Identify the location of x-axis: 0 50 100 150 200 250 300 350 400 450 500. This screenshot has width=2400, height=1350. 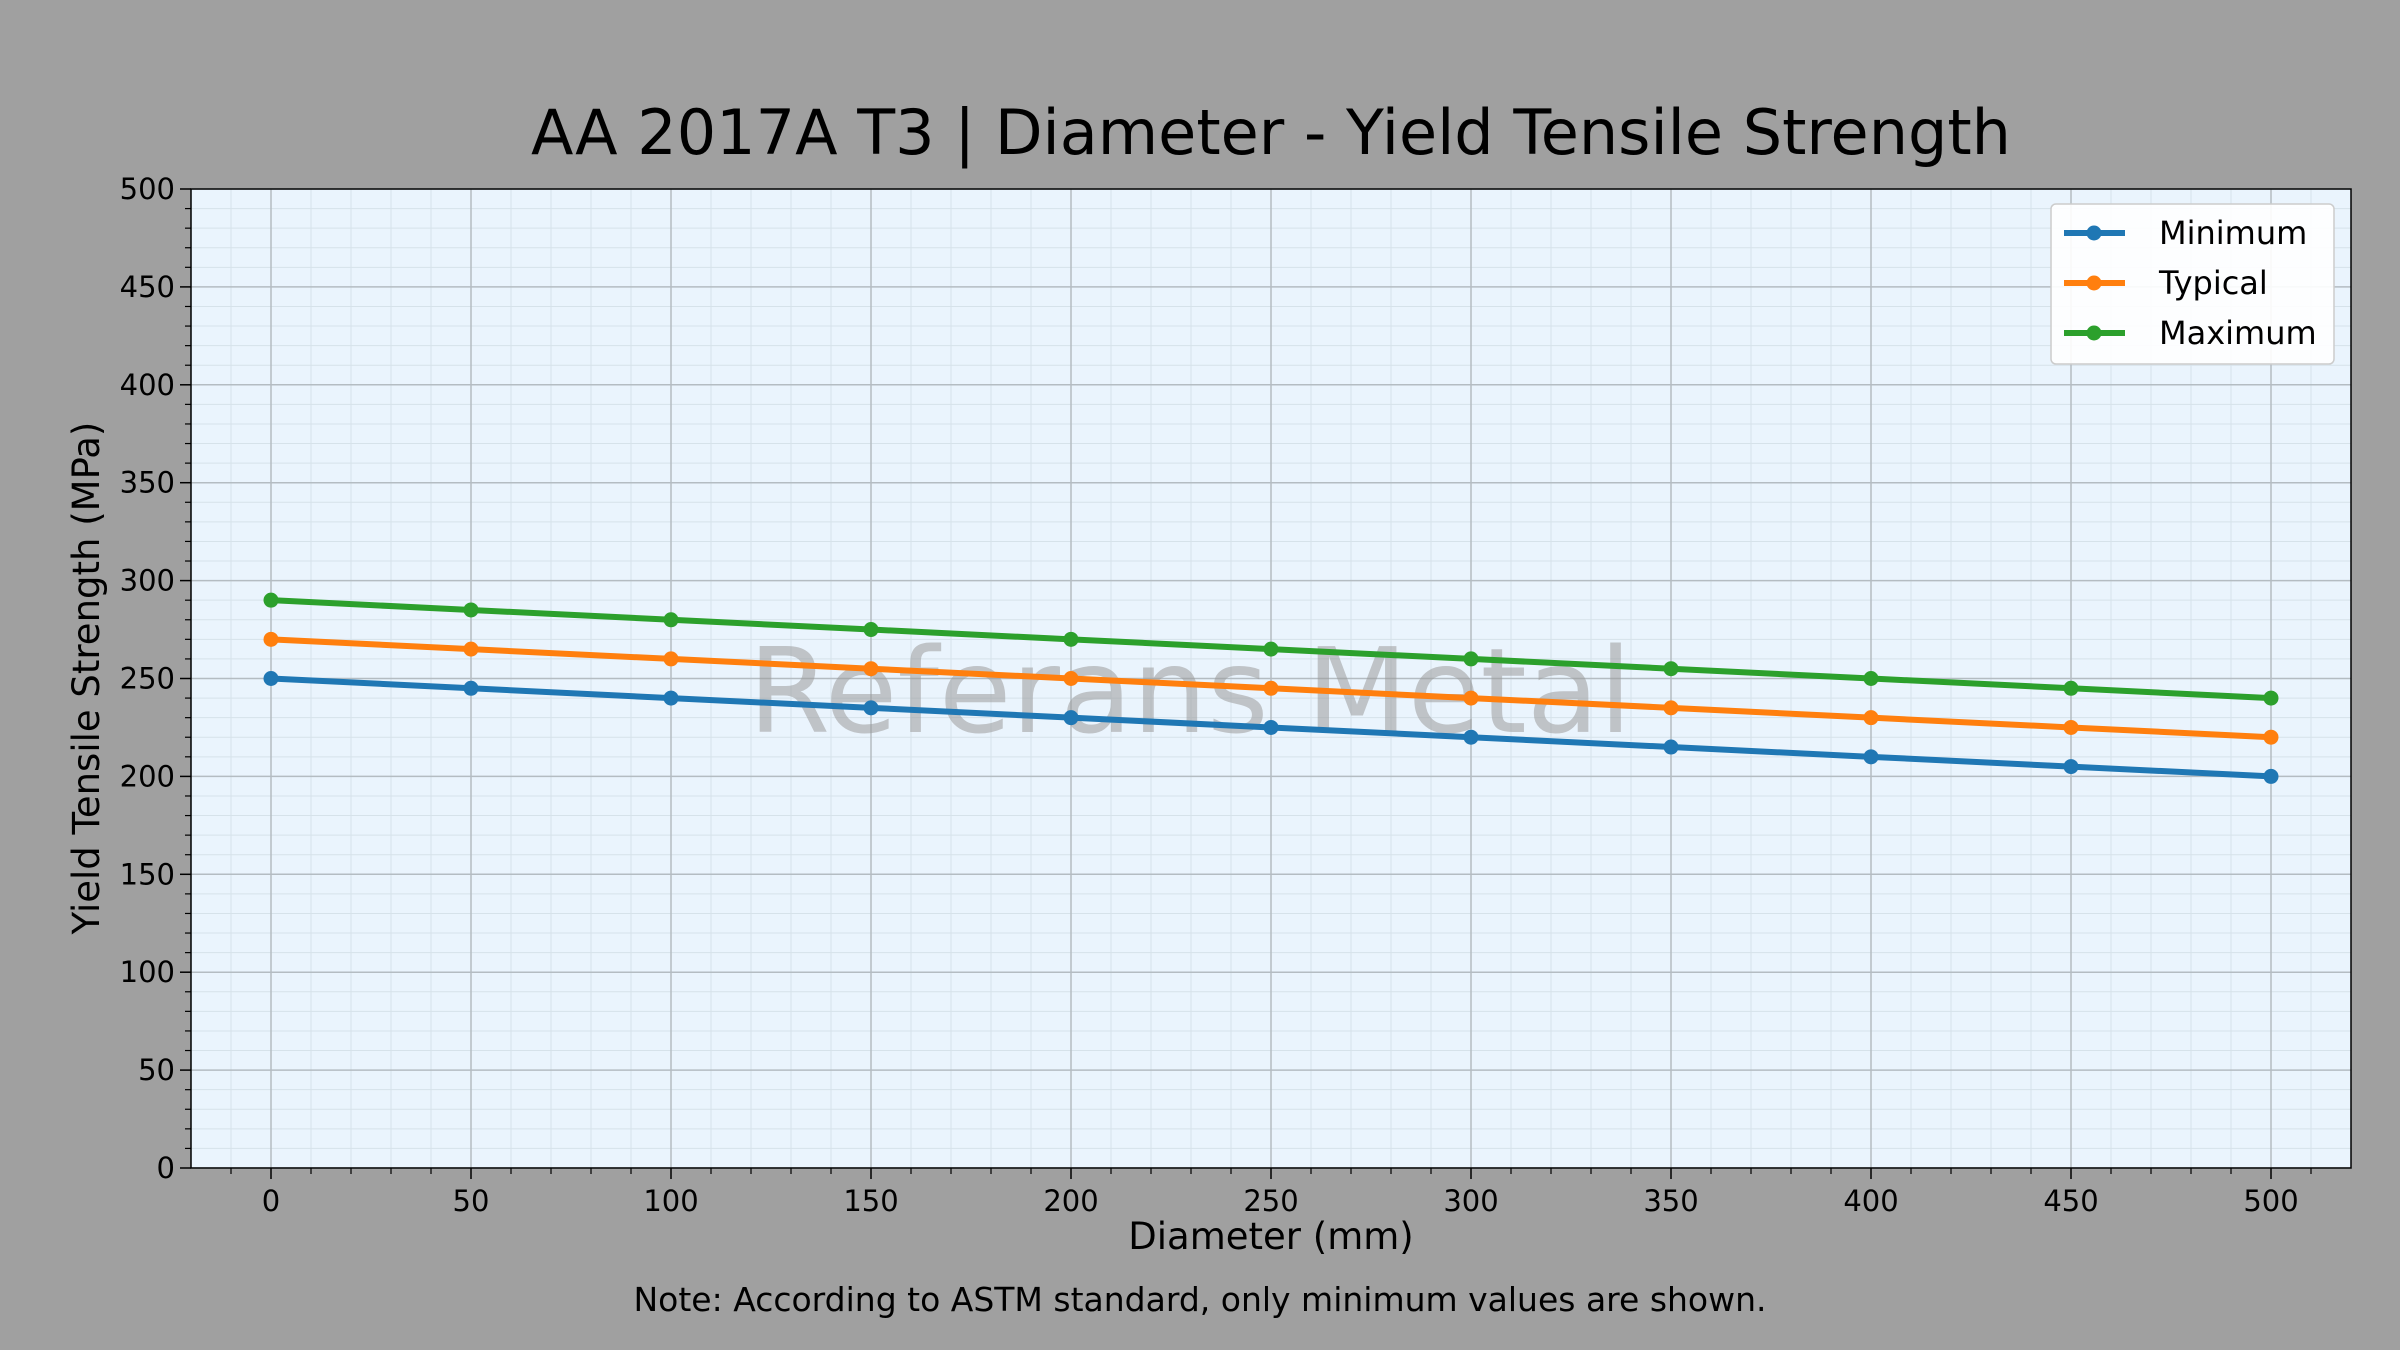
(1271, 1193).